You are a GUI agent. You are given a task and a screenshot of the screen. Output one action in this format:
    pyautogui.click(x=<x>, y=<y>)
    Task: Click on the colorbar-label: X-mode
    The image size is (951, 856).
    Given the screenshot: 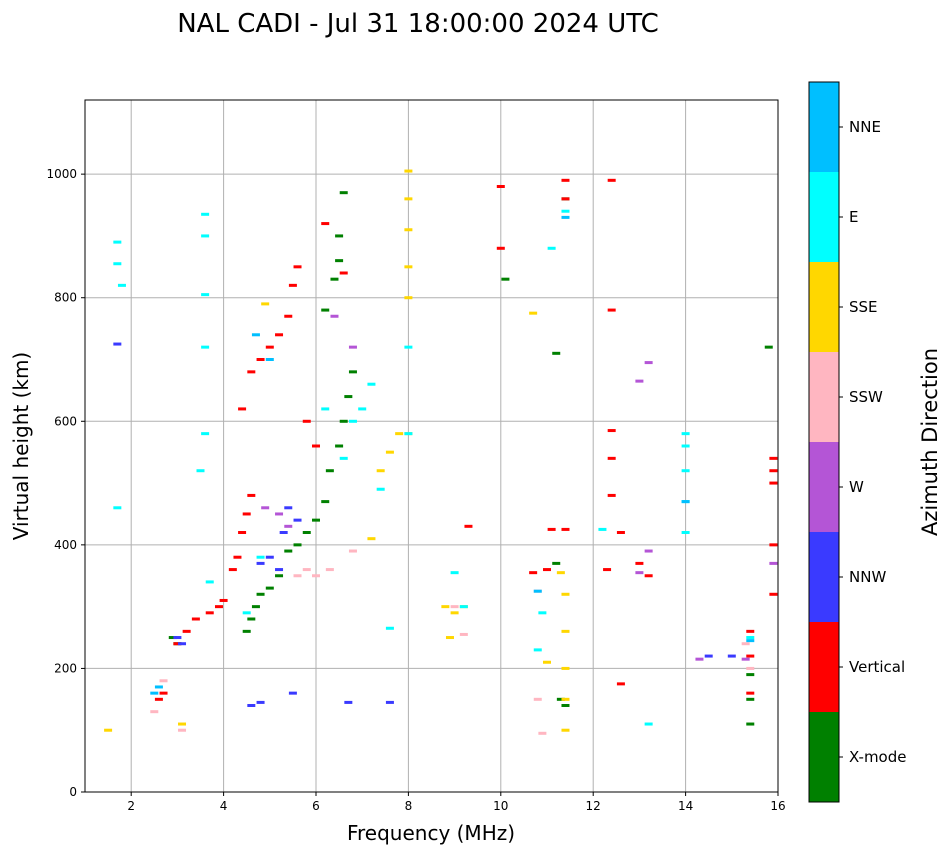 What is the action you would take?
    pyautogui.click(x=877, y=757)
    